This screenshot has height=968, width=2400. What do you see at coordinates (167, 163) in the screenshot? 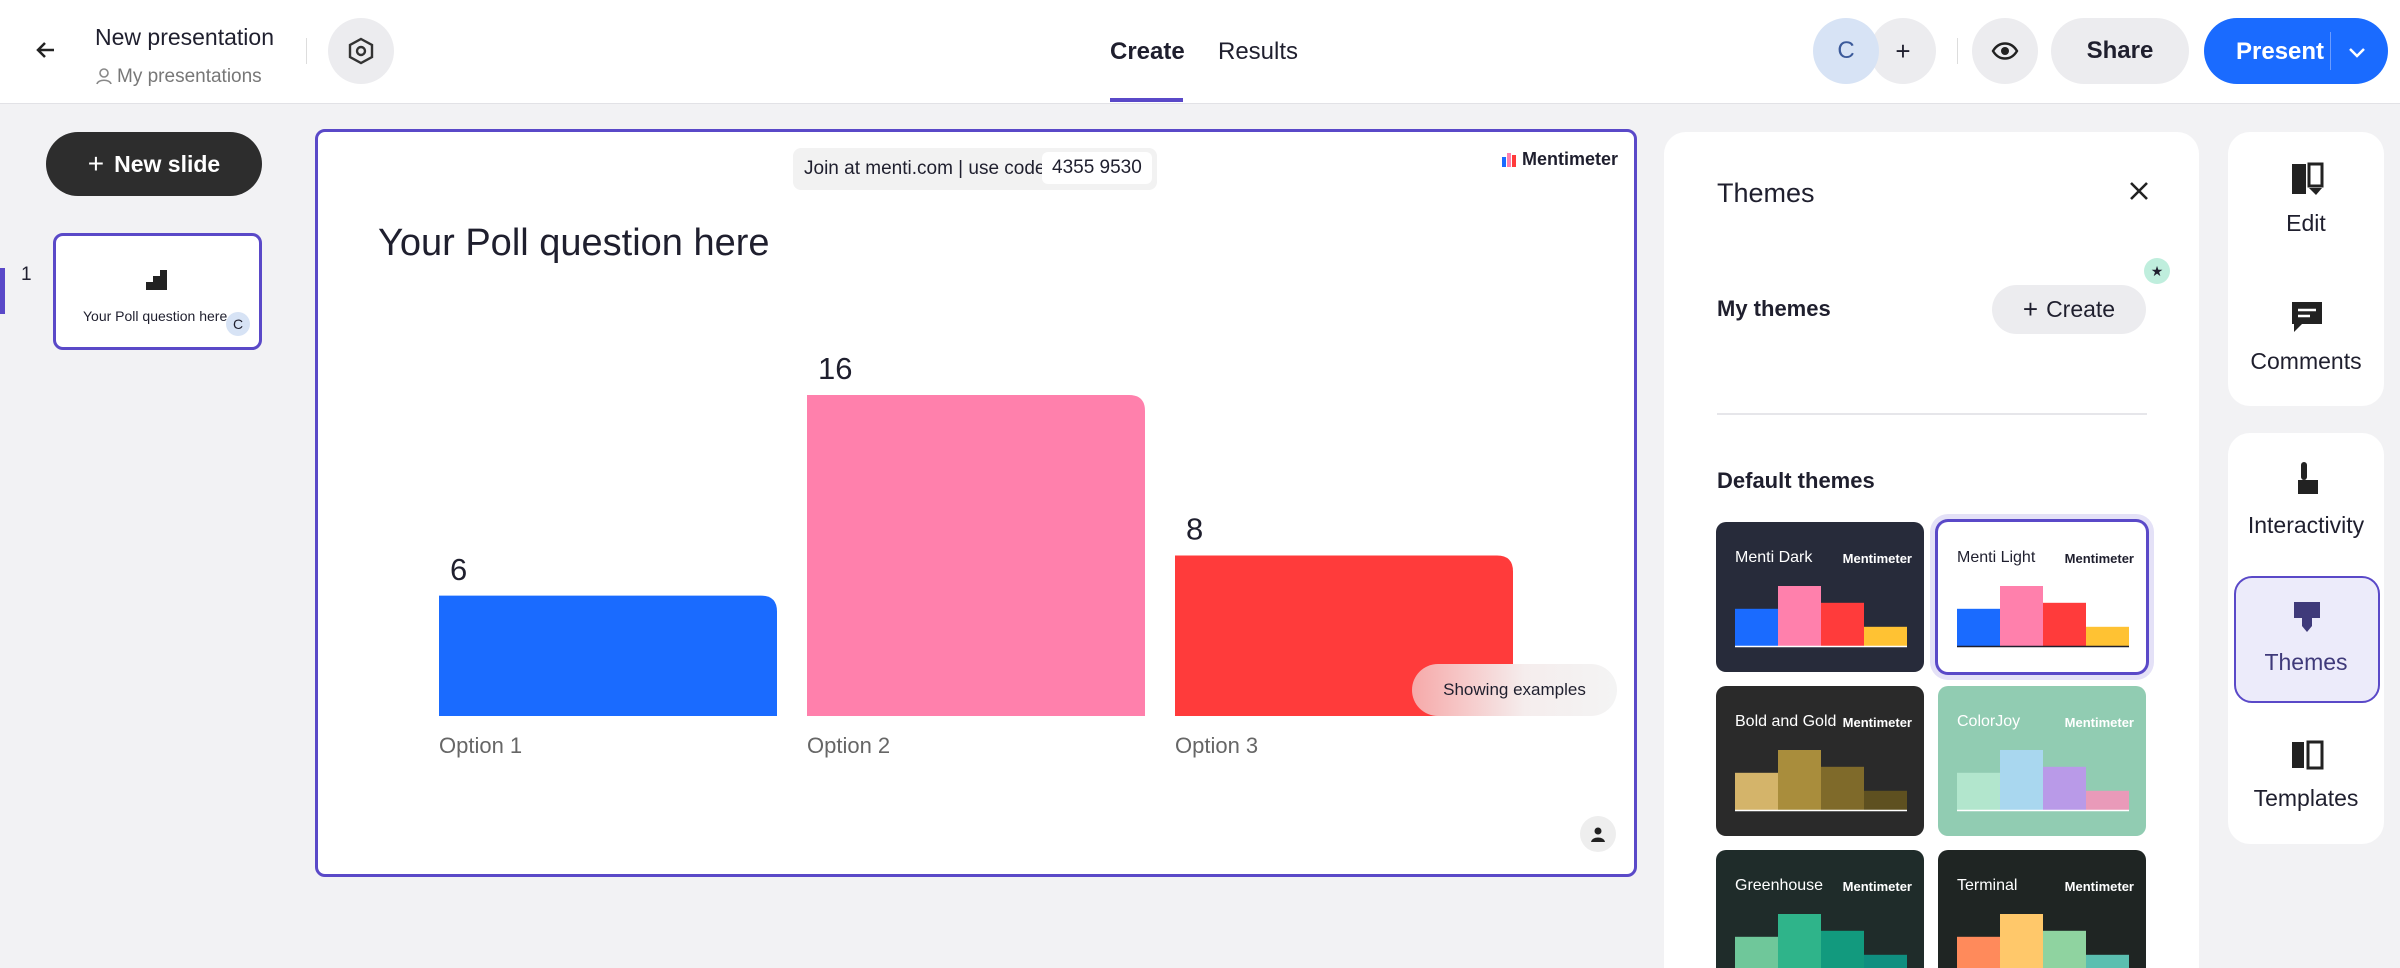
I see `new-slide-label: New slide` at bounding box center [167, 163].